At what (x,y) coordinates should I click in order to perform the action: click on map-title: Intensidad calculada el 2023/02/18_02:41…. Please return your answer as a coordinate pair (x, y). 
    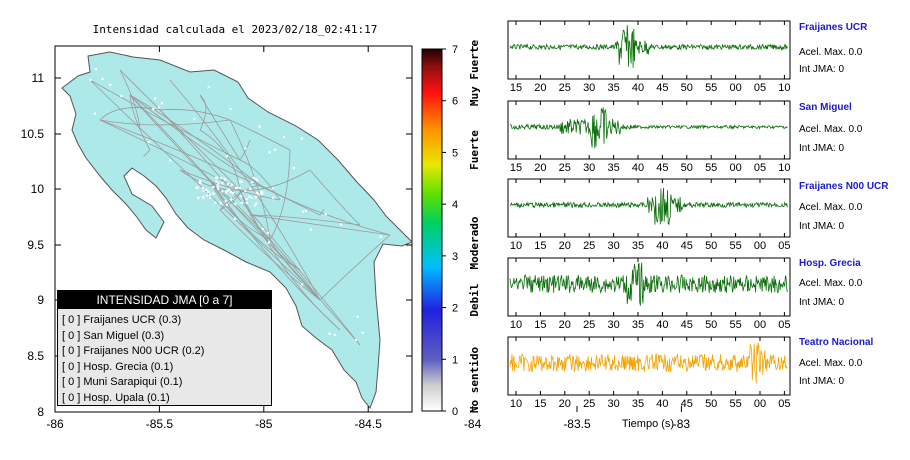
    Looking at the image, I should click on (235, 29).